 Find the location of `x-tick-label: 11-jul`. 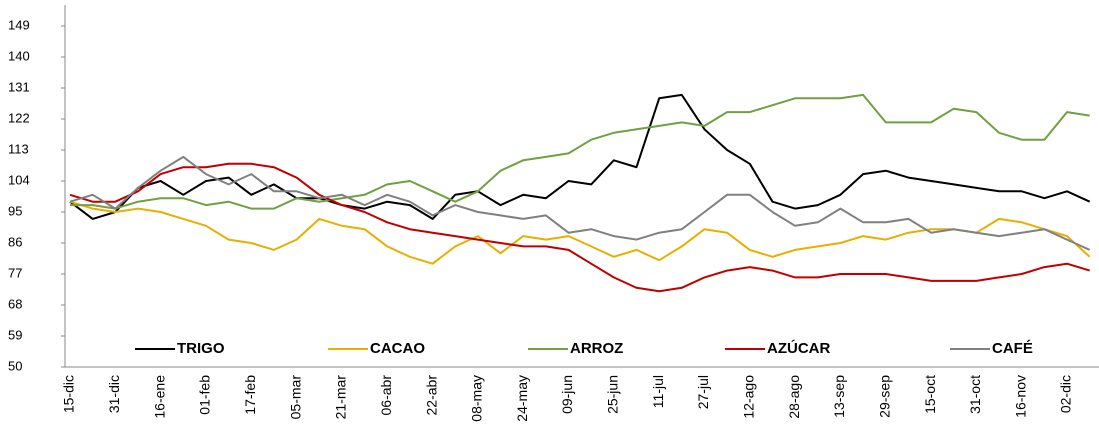

x-tick-label: 11-jul is located at coordinates (658, 391).